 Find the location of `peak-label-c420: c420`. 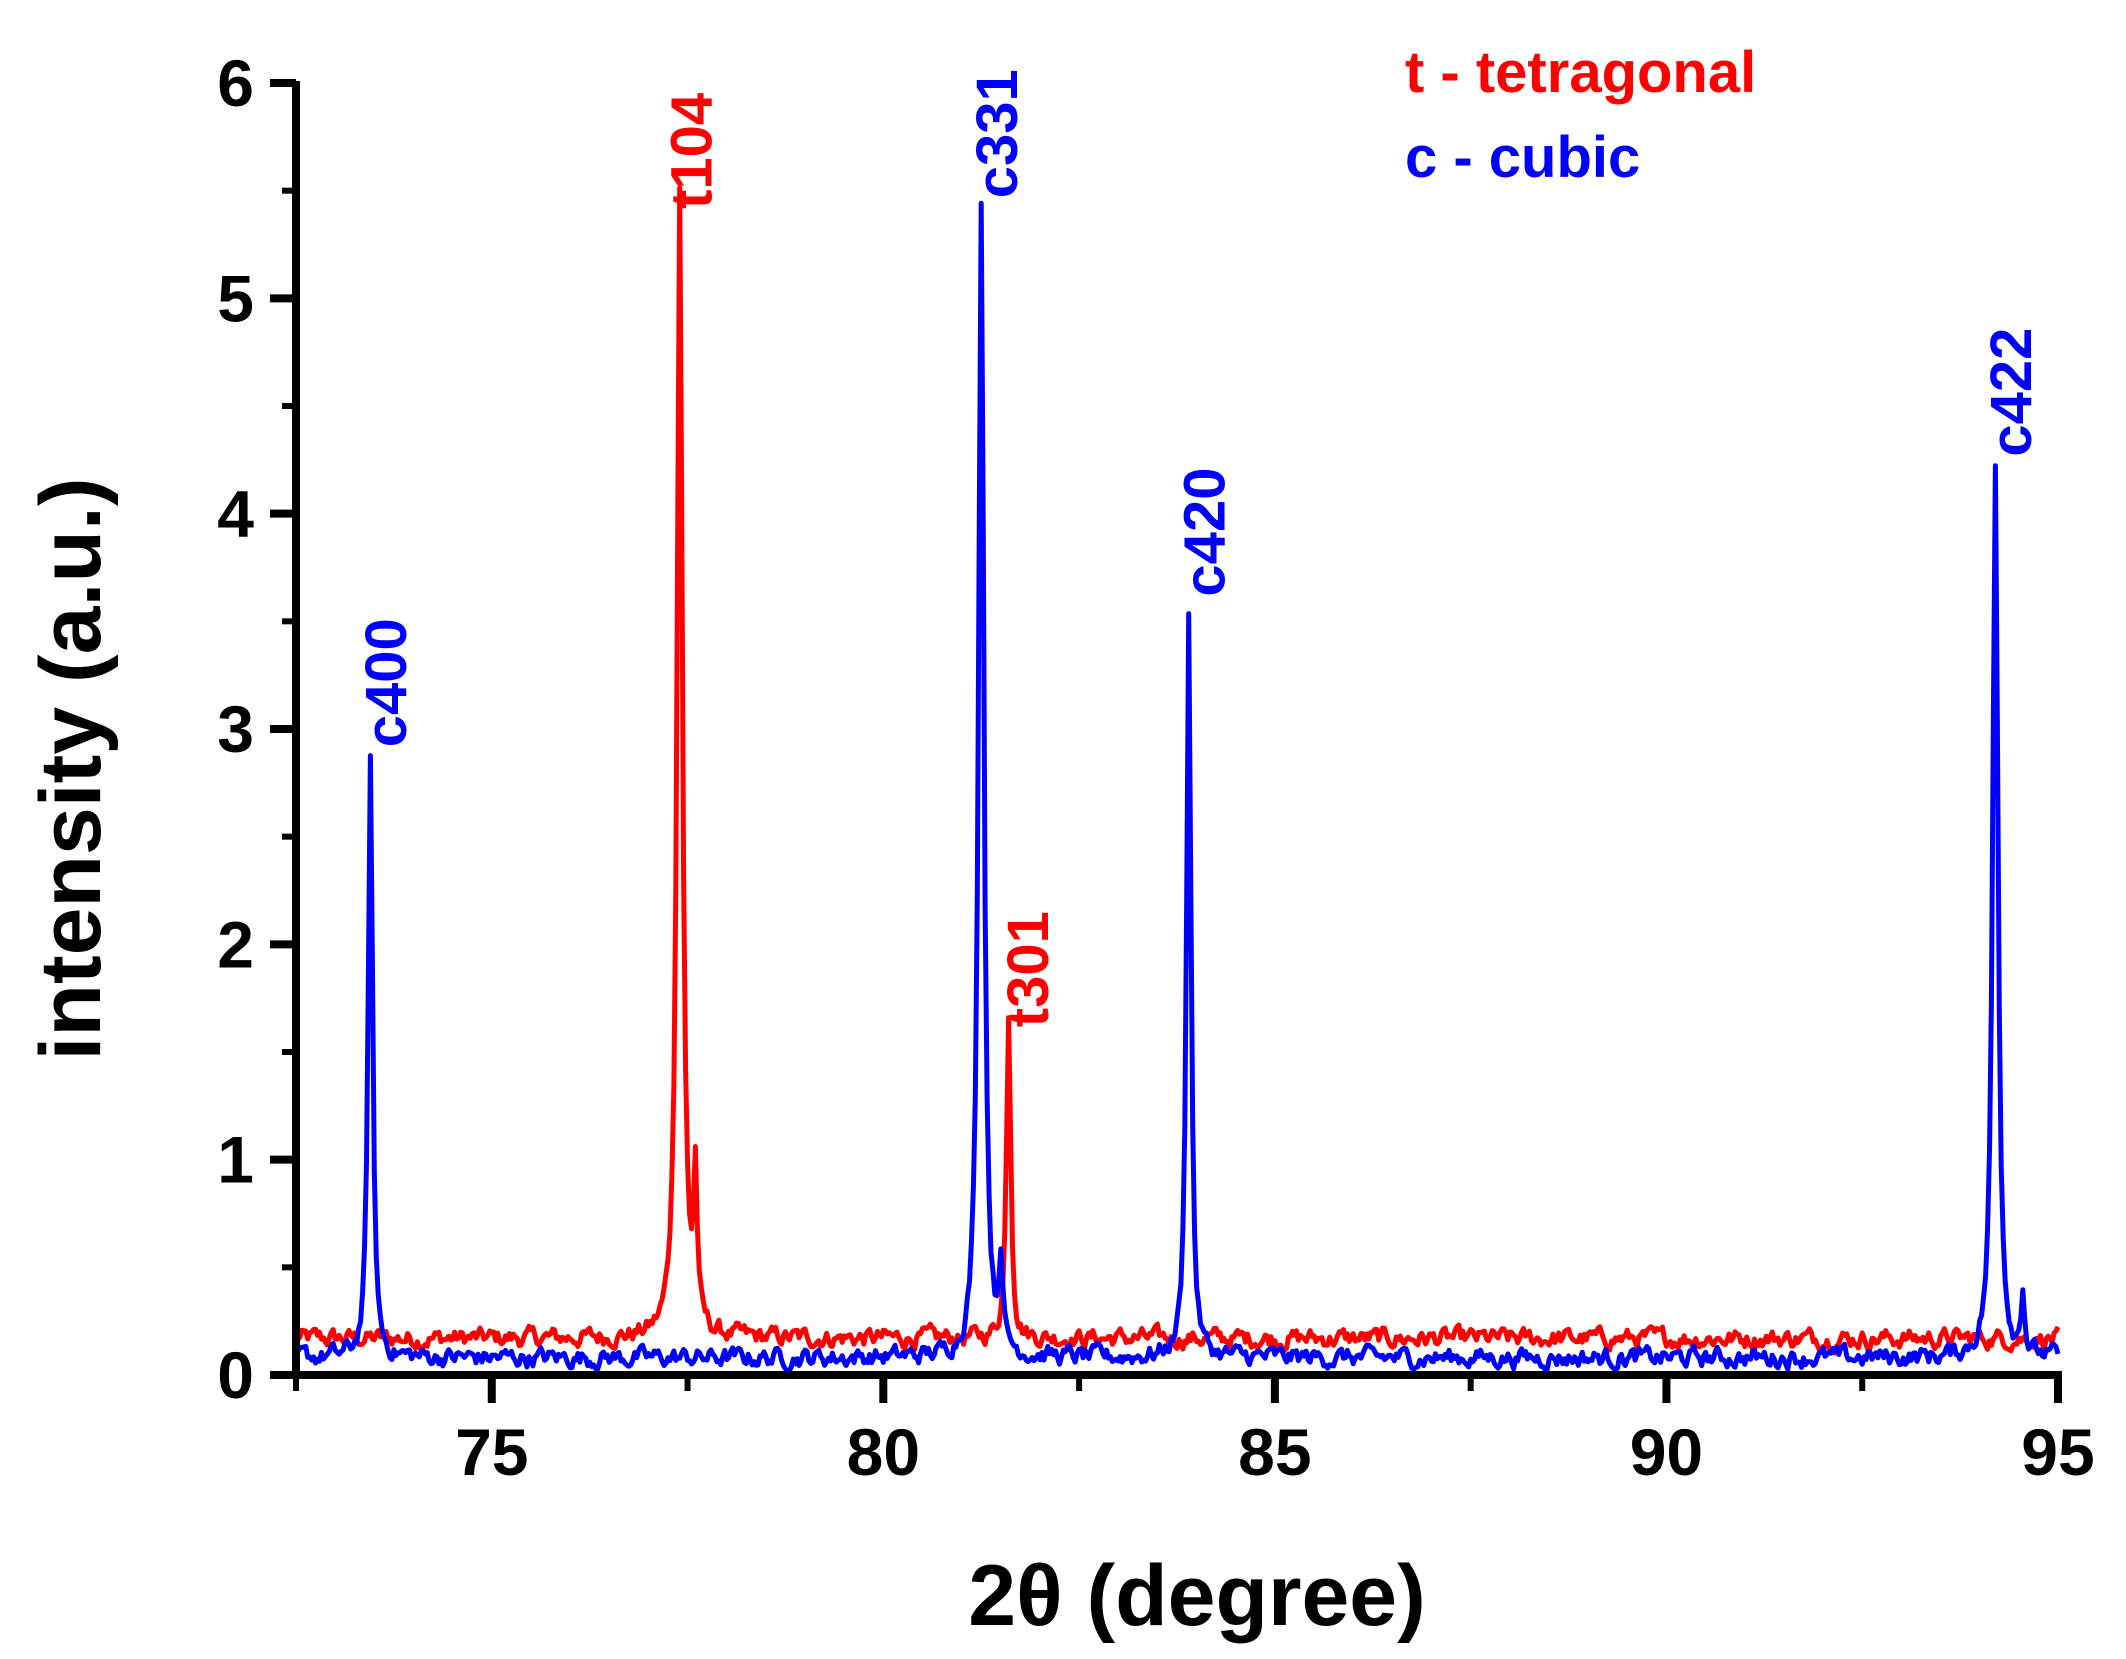

peak-label-c420: c420 is located at coordinates (1204, 532).